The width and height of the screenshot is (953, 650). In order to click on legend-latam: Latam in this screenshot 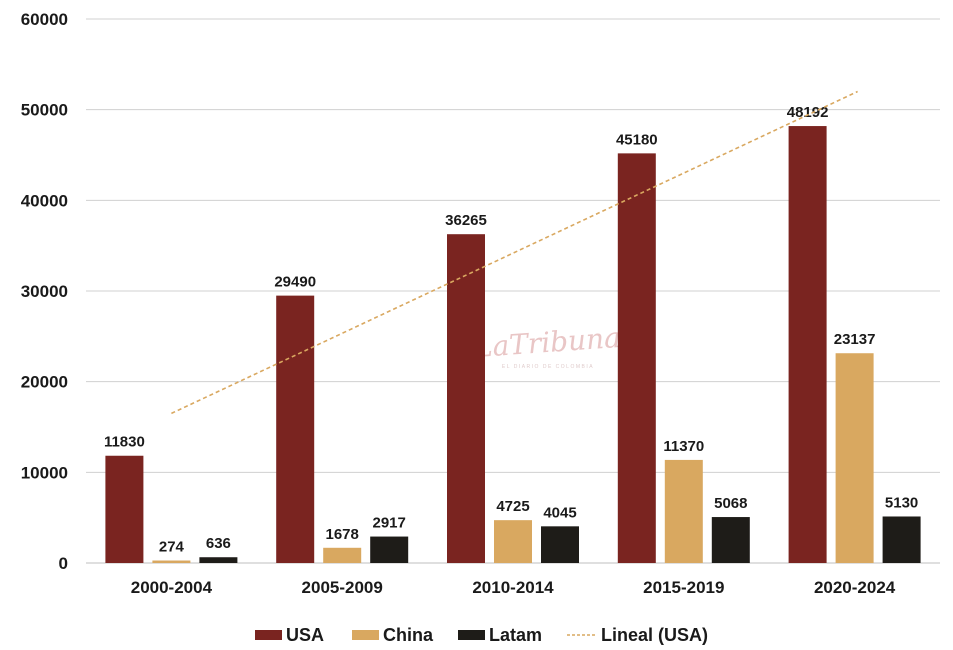, I will do `click(500, 635)`.